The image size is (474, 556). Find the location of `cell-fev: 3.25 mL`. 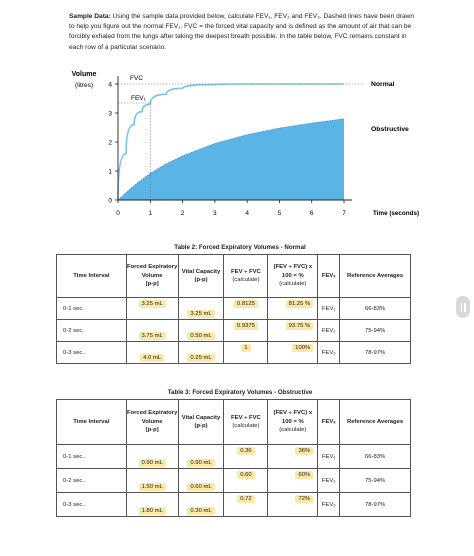

cell-fev: 3.25 mL is located at coordinates (152, 308).